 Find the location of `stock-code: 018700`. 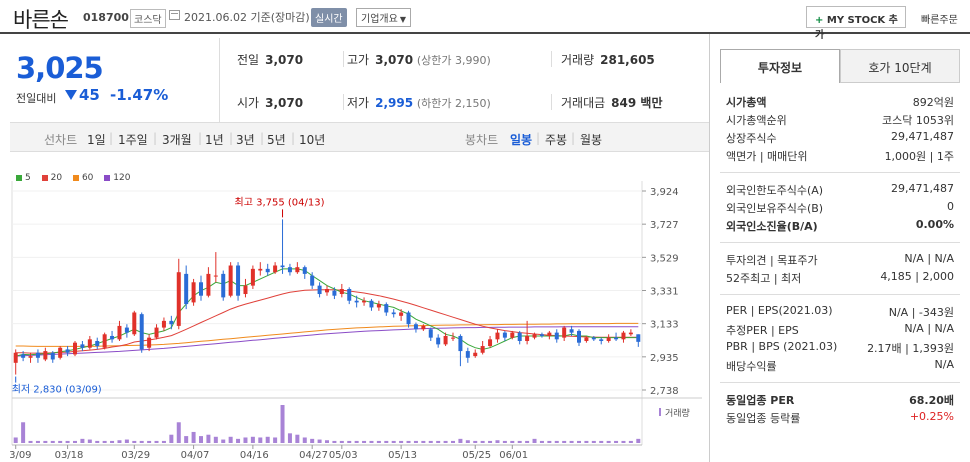

stock-code: 018700 is located at coordinates (106, 17).